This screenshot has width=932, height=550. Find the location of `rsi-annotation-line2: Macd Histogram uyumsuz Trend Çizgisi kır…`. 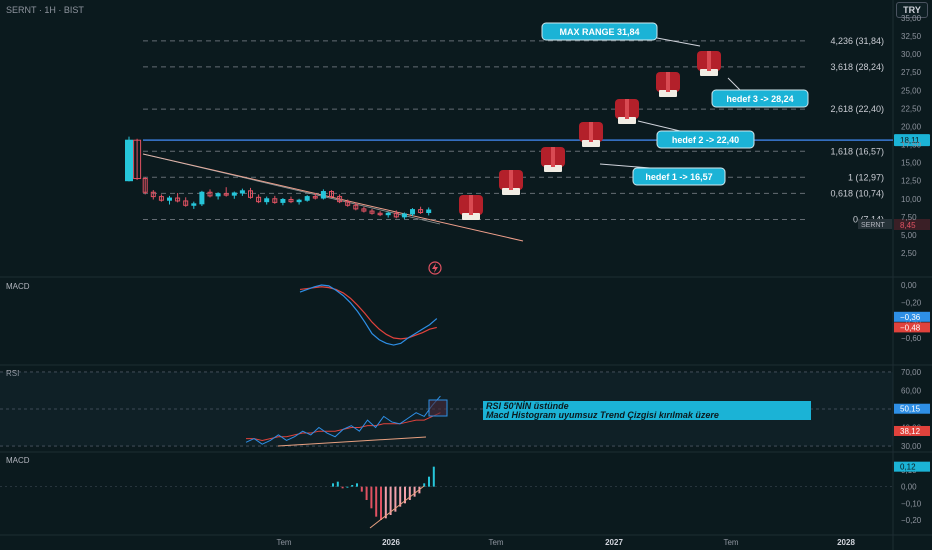

rsi-annotation-line2: Macd Histogram uyumsuz Trend Çizgisi kır… is located at coordinates (602, 415).